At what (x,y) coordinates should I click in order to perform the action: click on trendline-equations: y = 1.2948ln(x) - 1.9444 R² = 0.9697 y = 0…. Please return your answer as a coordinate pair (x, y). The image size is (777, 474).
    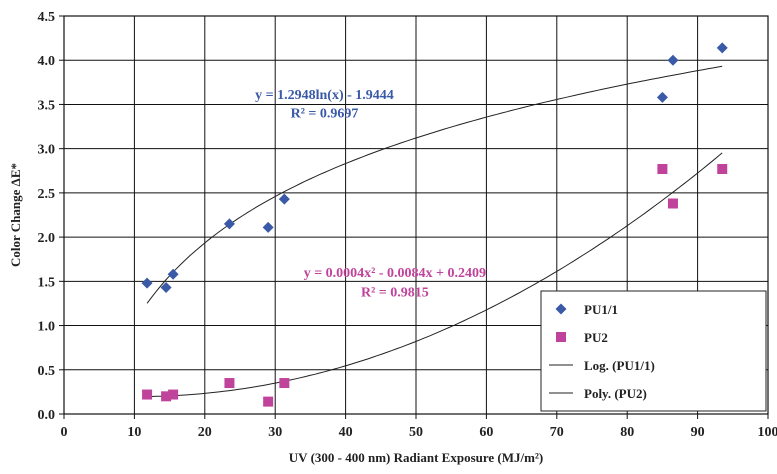
    Looking at the image, I should click on (370, 194).